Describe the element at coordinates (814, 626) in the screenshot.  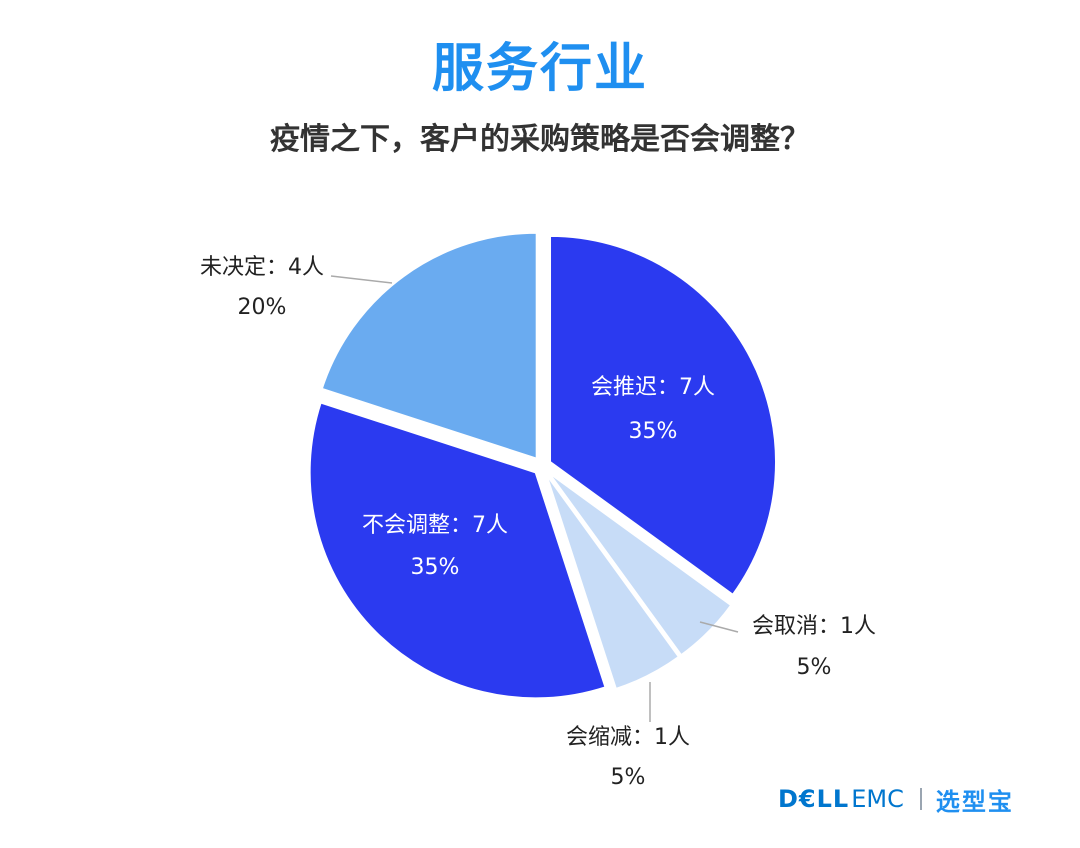
I see `slice-label: 会取消：1人` at that location.